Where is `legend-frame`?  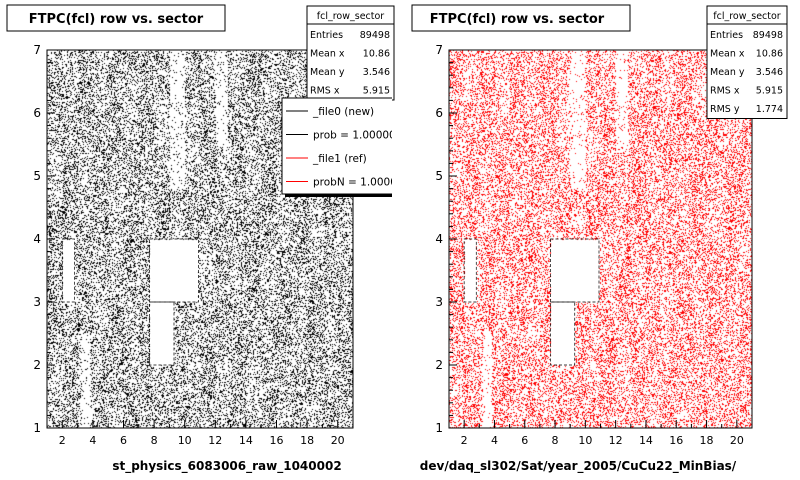
legend-frame is located at coordinates (336, 146).